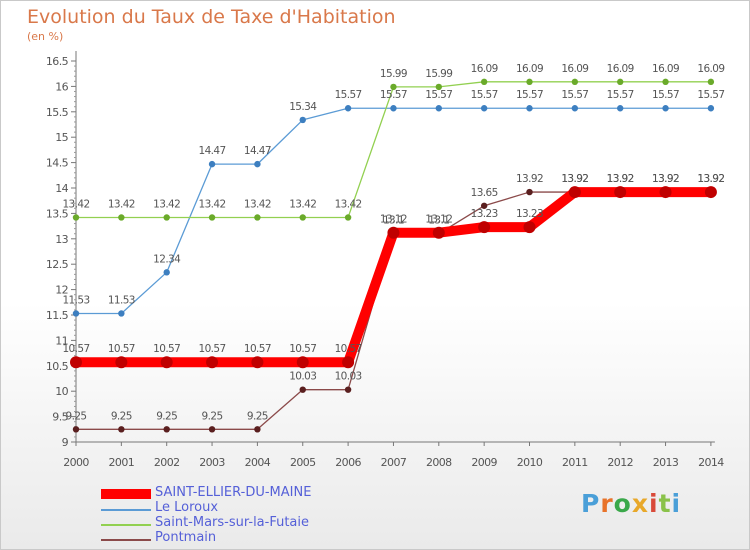 The image size is (750, 550). I want to click on y-tick-label: 15, so click(61, 137).